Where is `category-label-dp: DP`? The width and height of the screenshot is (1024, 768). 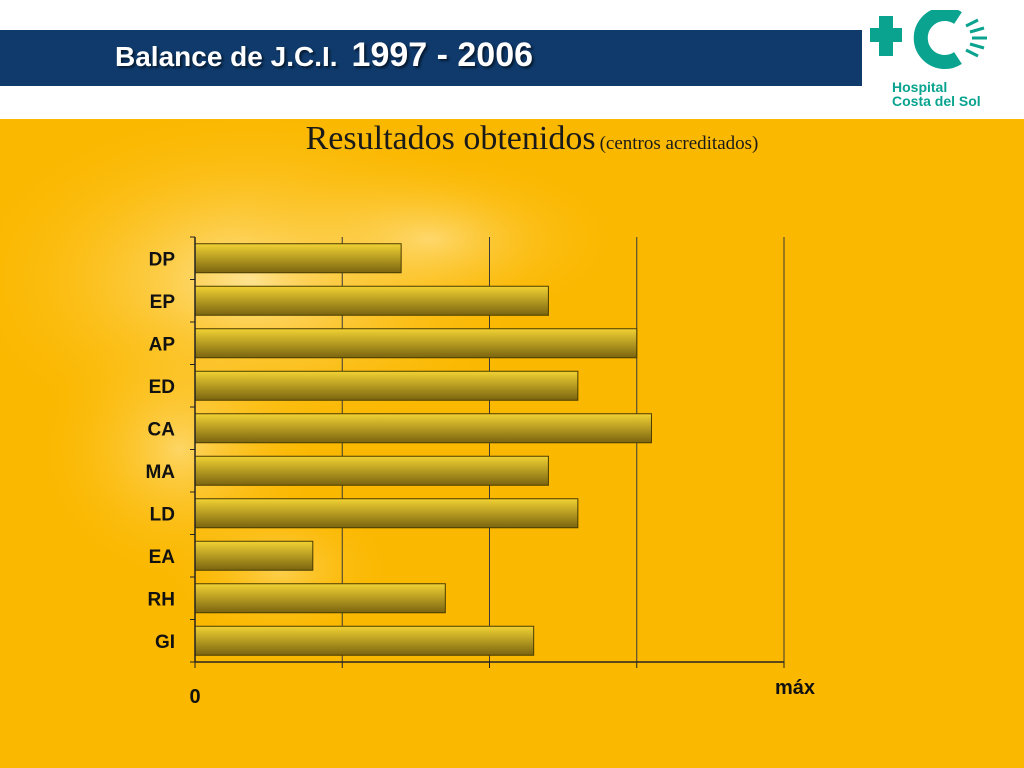 category-label-dp: DP is located at coordinates (162, 259).